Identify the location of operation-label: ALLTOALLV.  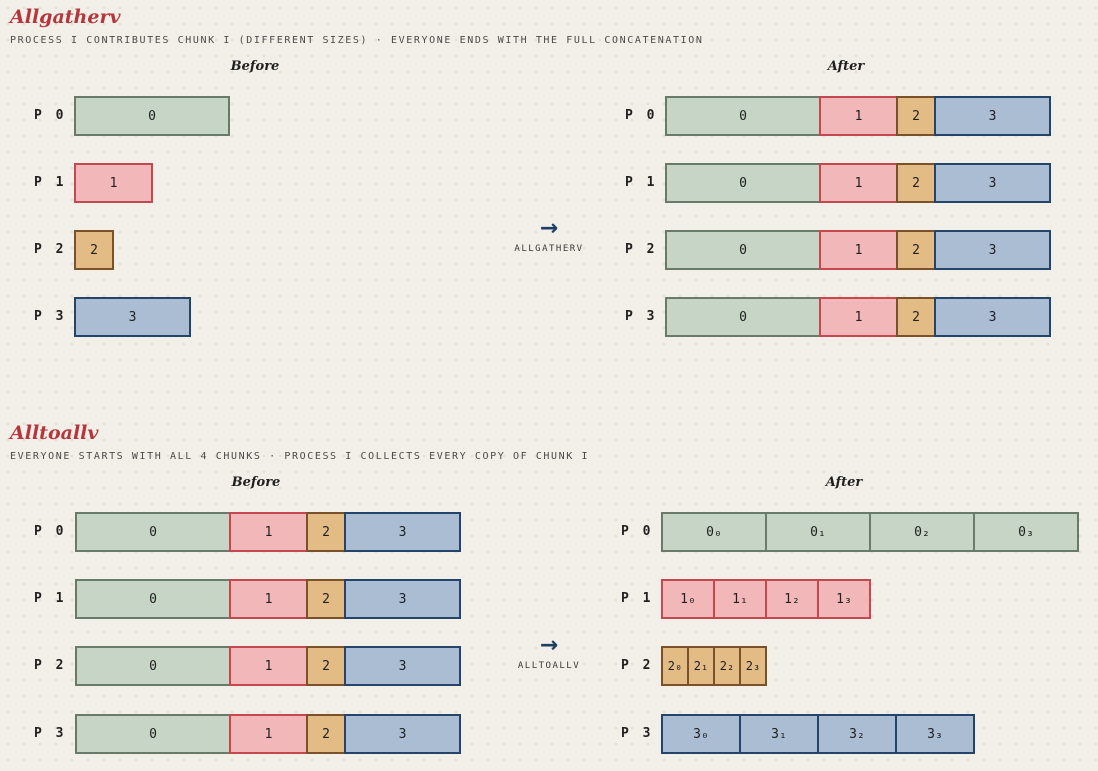
(549, 666).